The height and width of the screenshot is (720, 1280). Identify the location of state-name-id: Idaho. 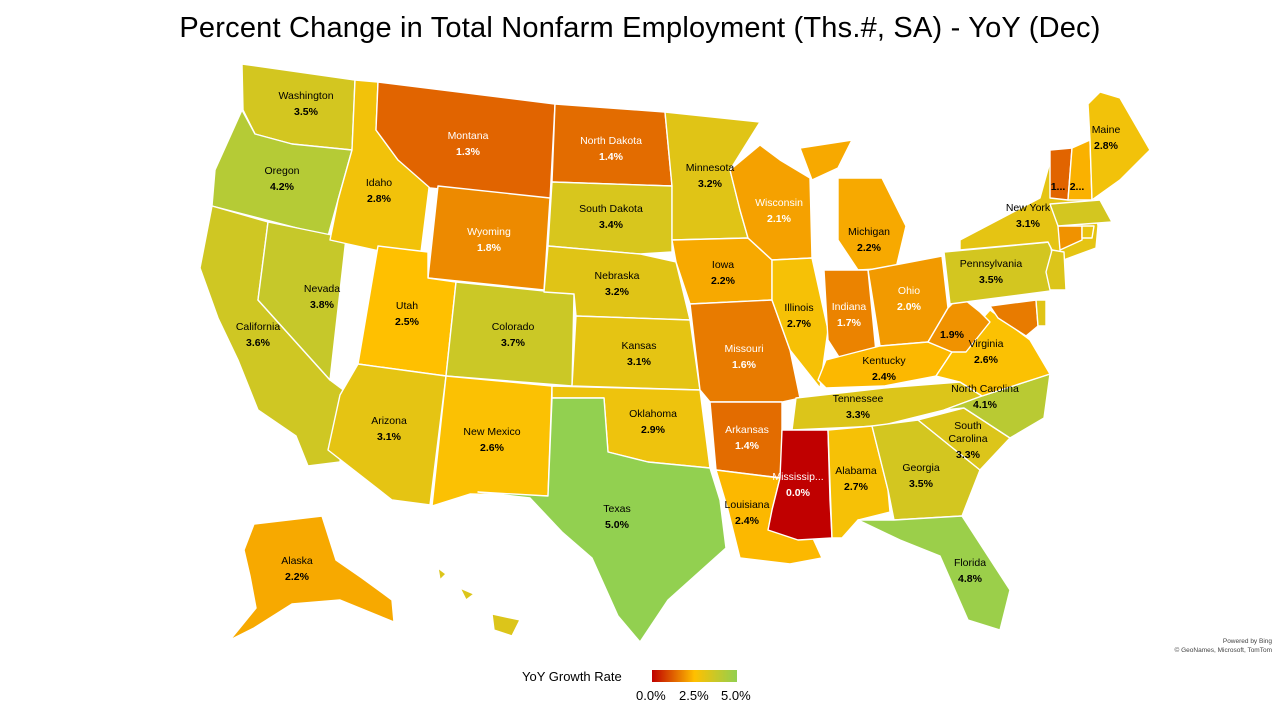
(379, 183).